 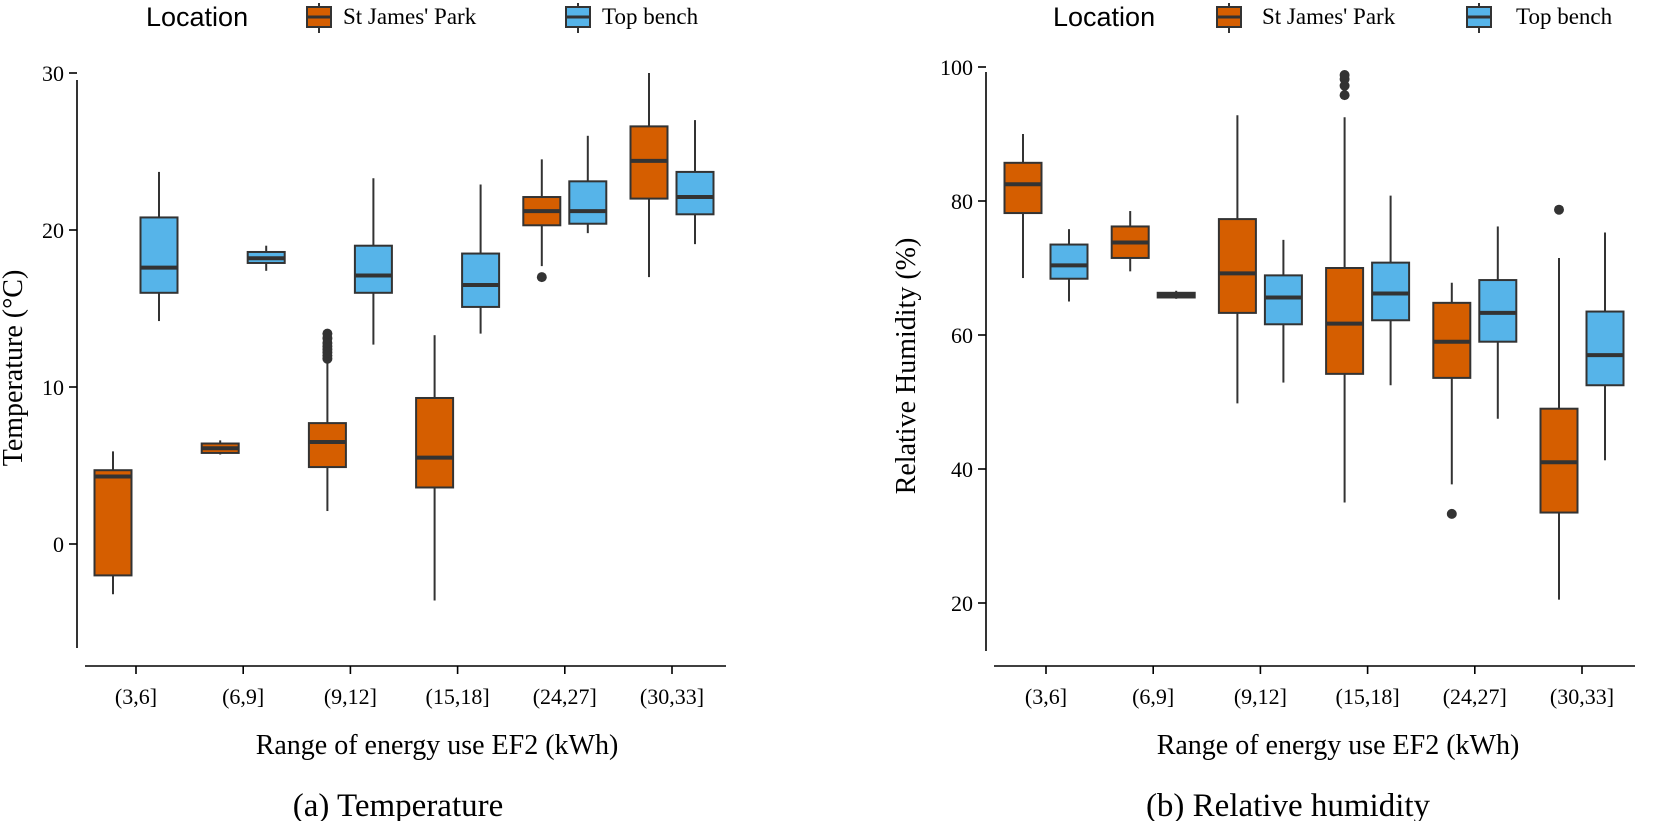 What do you see at coordinates (398, 804) in the screenshot?
I see `caption-temperature: (a) Temperature` at bounding box center [398, 804].